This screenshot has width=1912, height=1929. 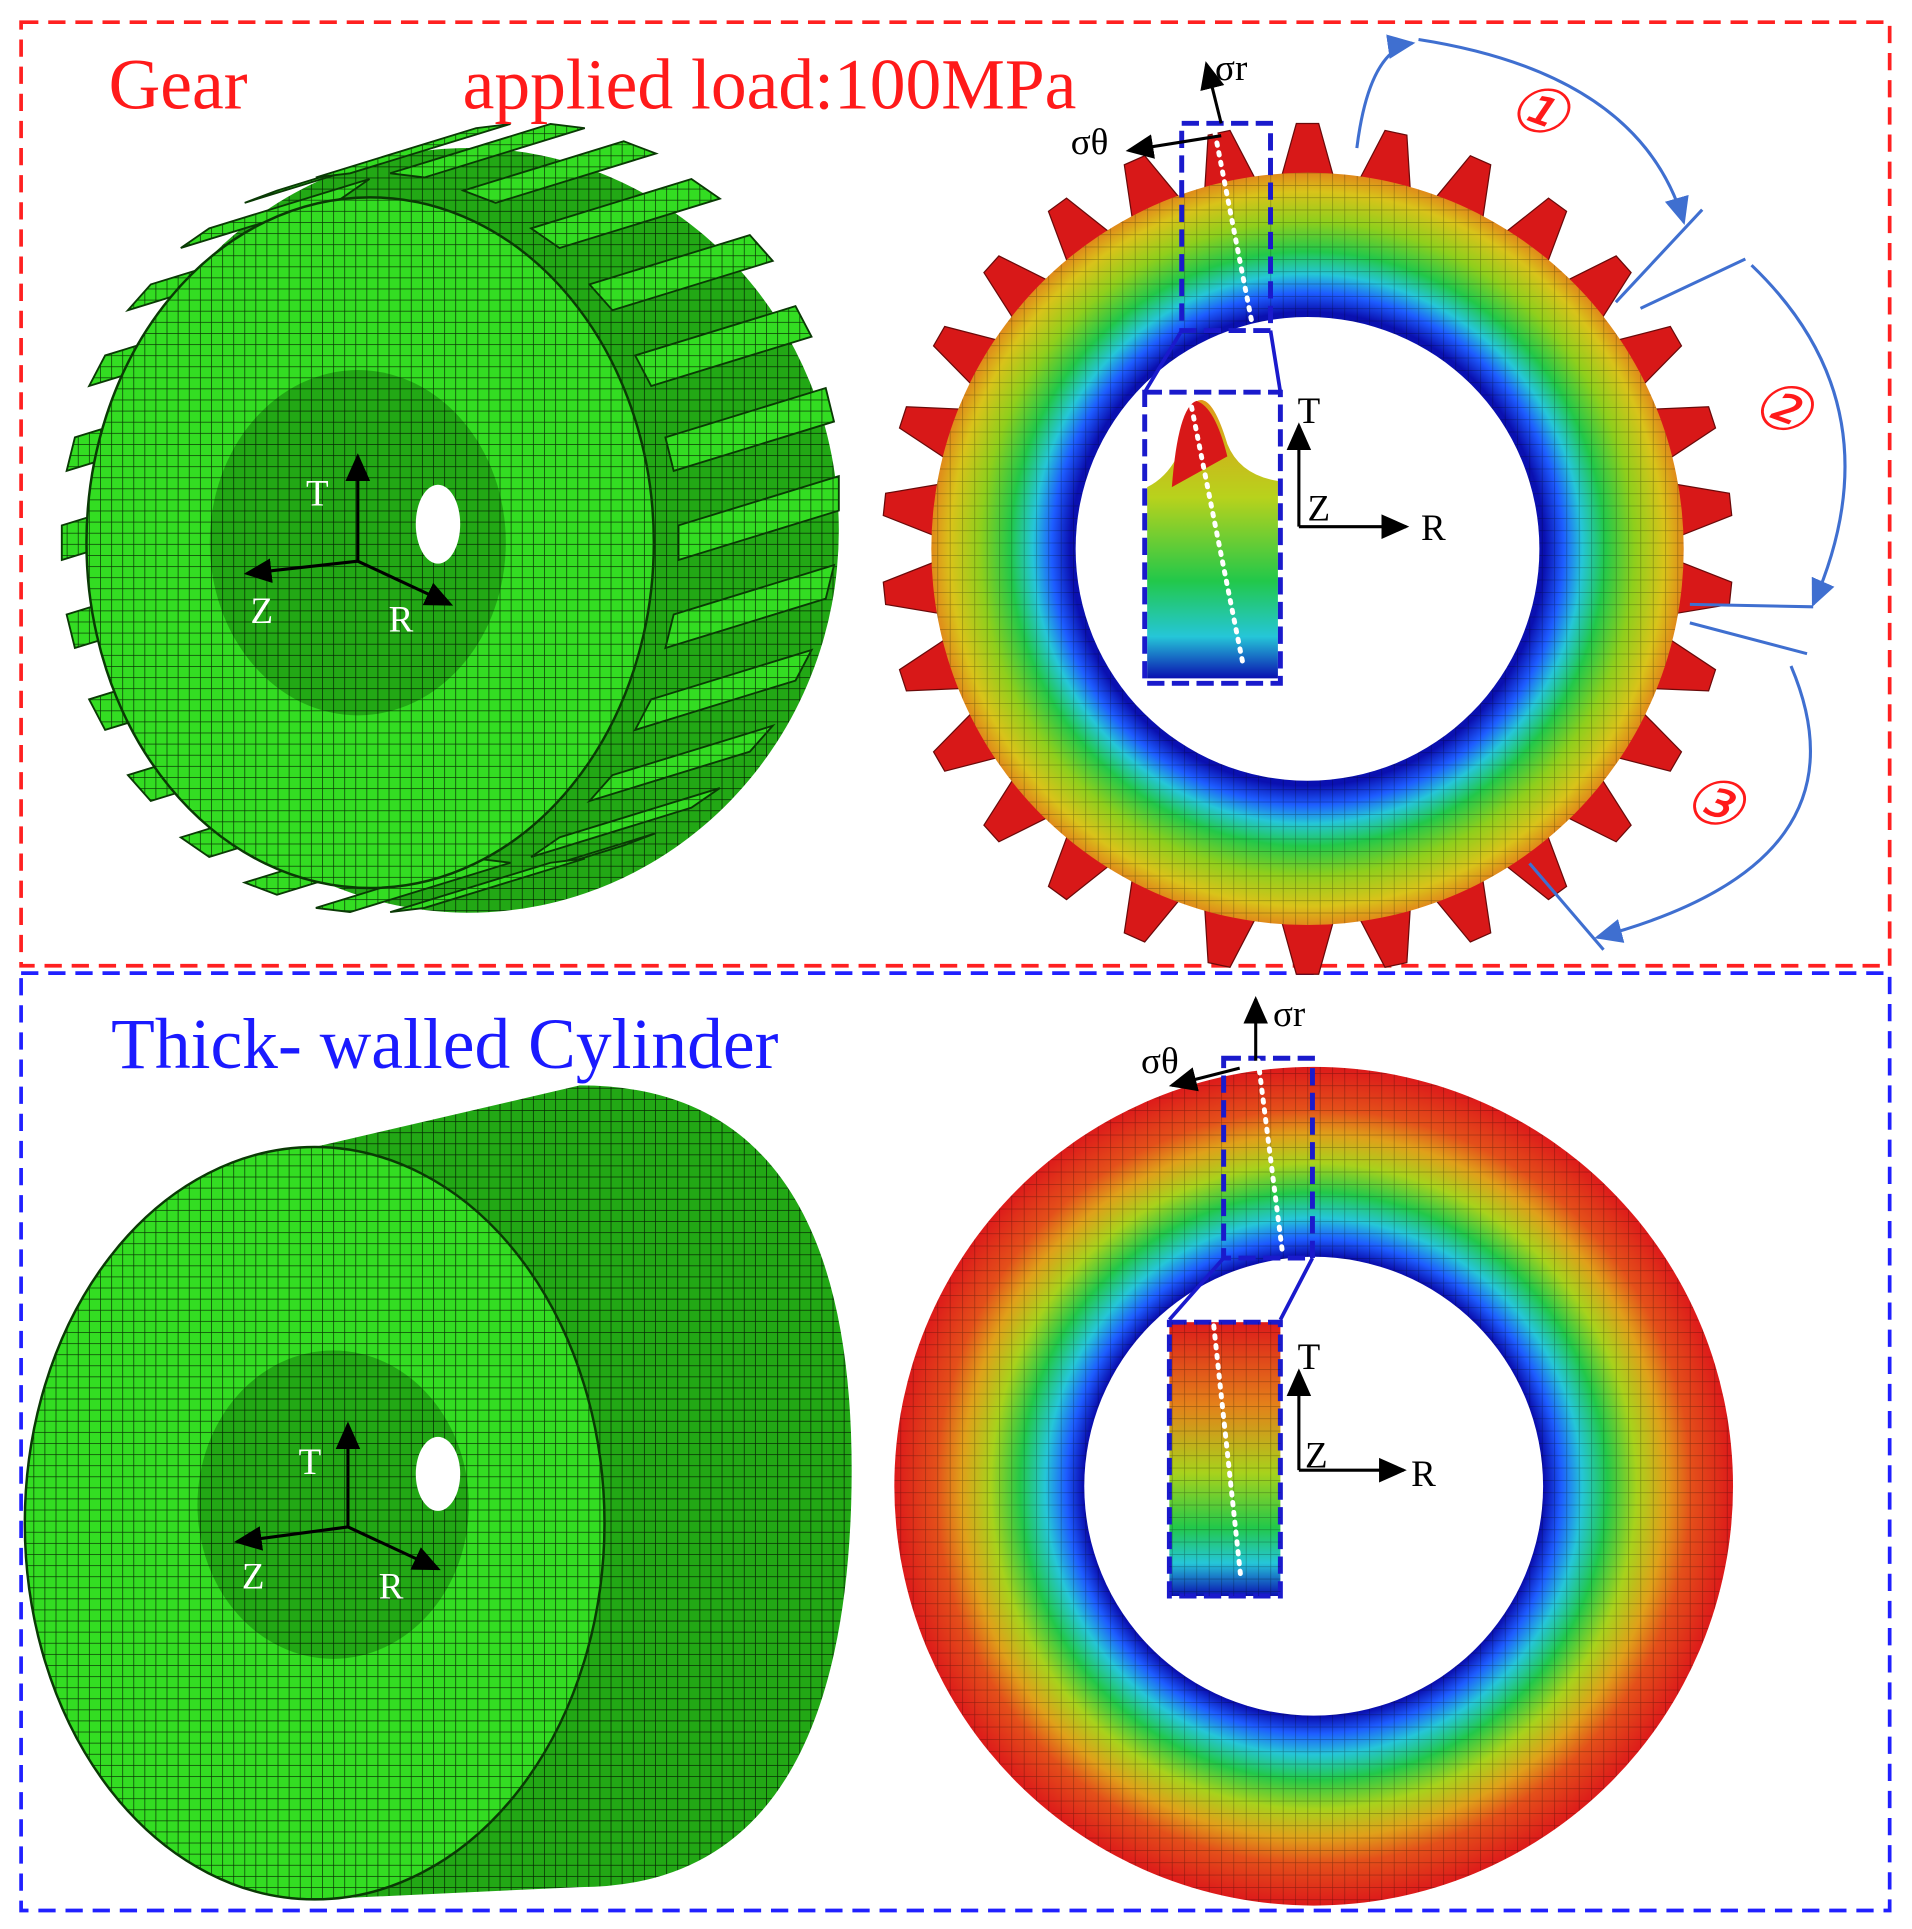 What do you see at coordinates (1783, 409) in the screenshot?
I see `region-label: ②` at bounding box center [1783, 409].